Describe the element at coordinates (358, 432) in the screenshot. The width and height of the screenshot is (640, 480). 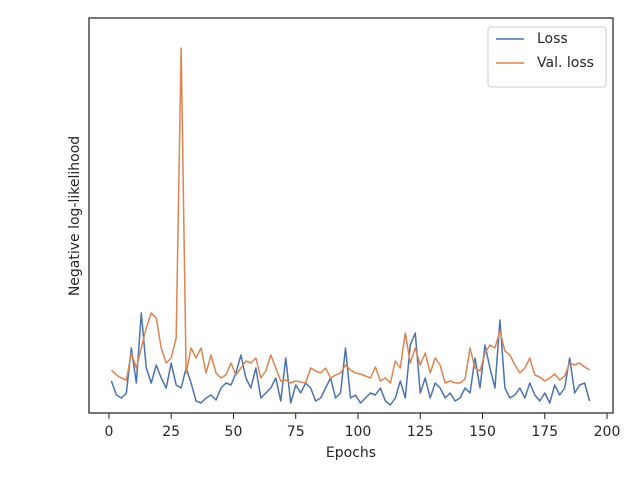
I see `x-tick-label: 100` at that location.